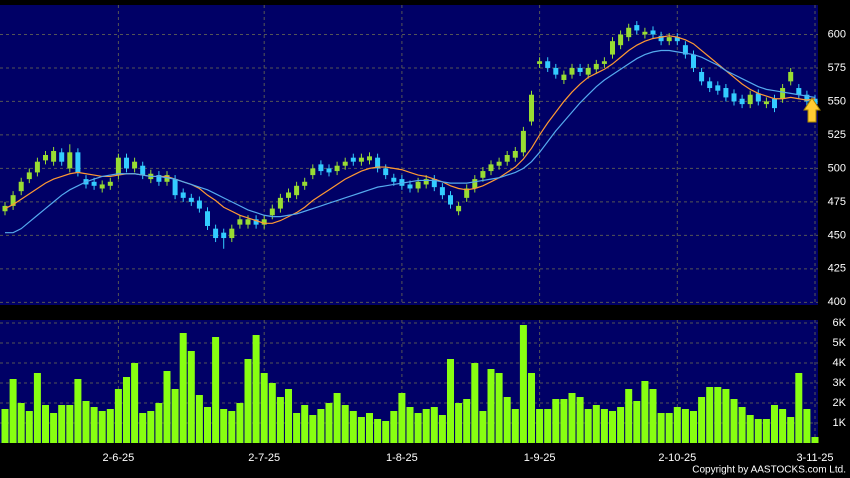  What do you see at coordinates (837, 101) in the screenshot?
I see `y-tick-label: 550` at bounding box center [837, 101].